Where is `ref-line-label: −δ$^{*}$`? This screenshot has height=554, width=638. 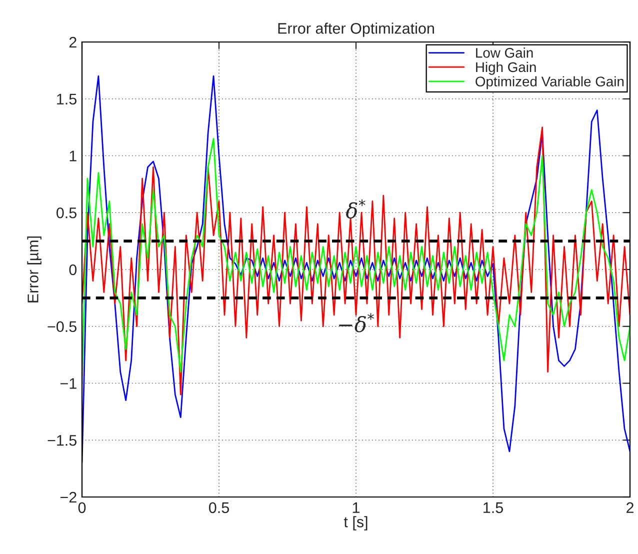
ref-line-label: −δ$^{*}$ is located at coordinates (356, 322).